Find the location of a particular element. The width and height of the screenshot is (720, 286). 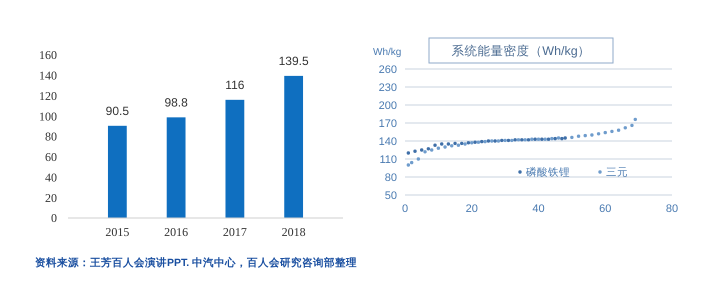

chart-title: 系统能量密度（Wh/kg） is located at coordinates (521, 50).